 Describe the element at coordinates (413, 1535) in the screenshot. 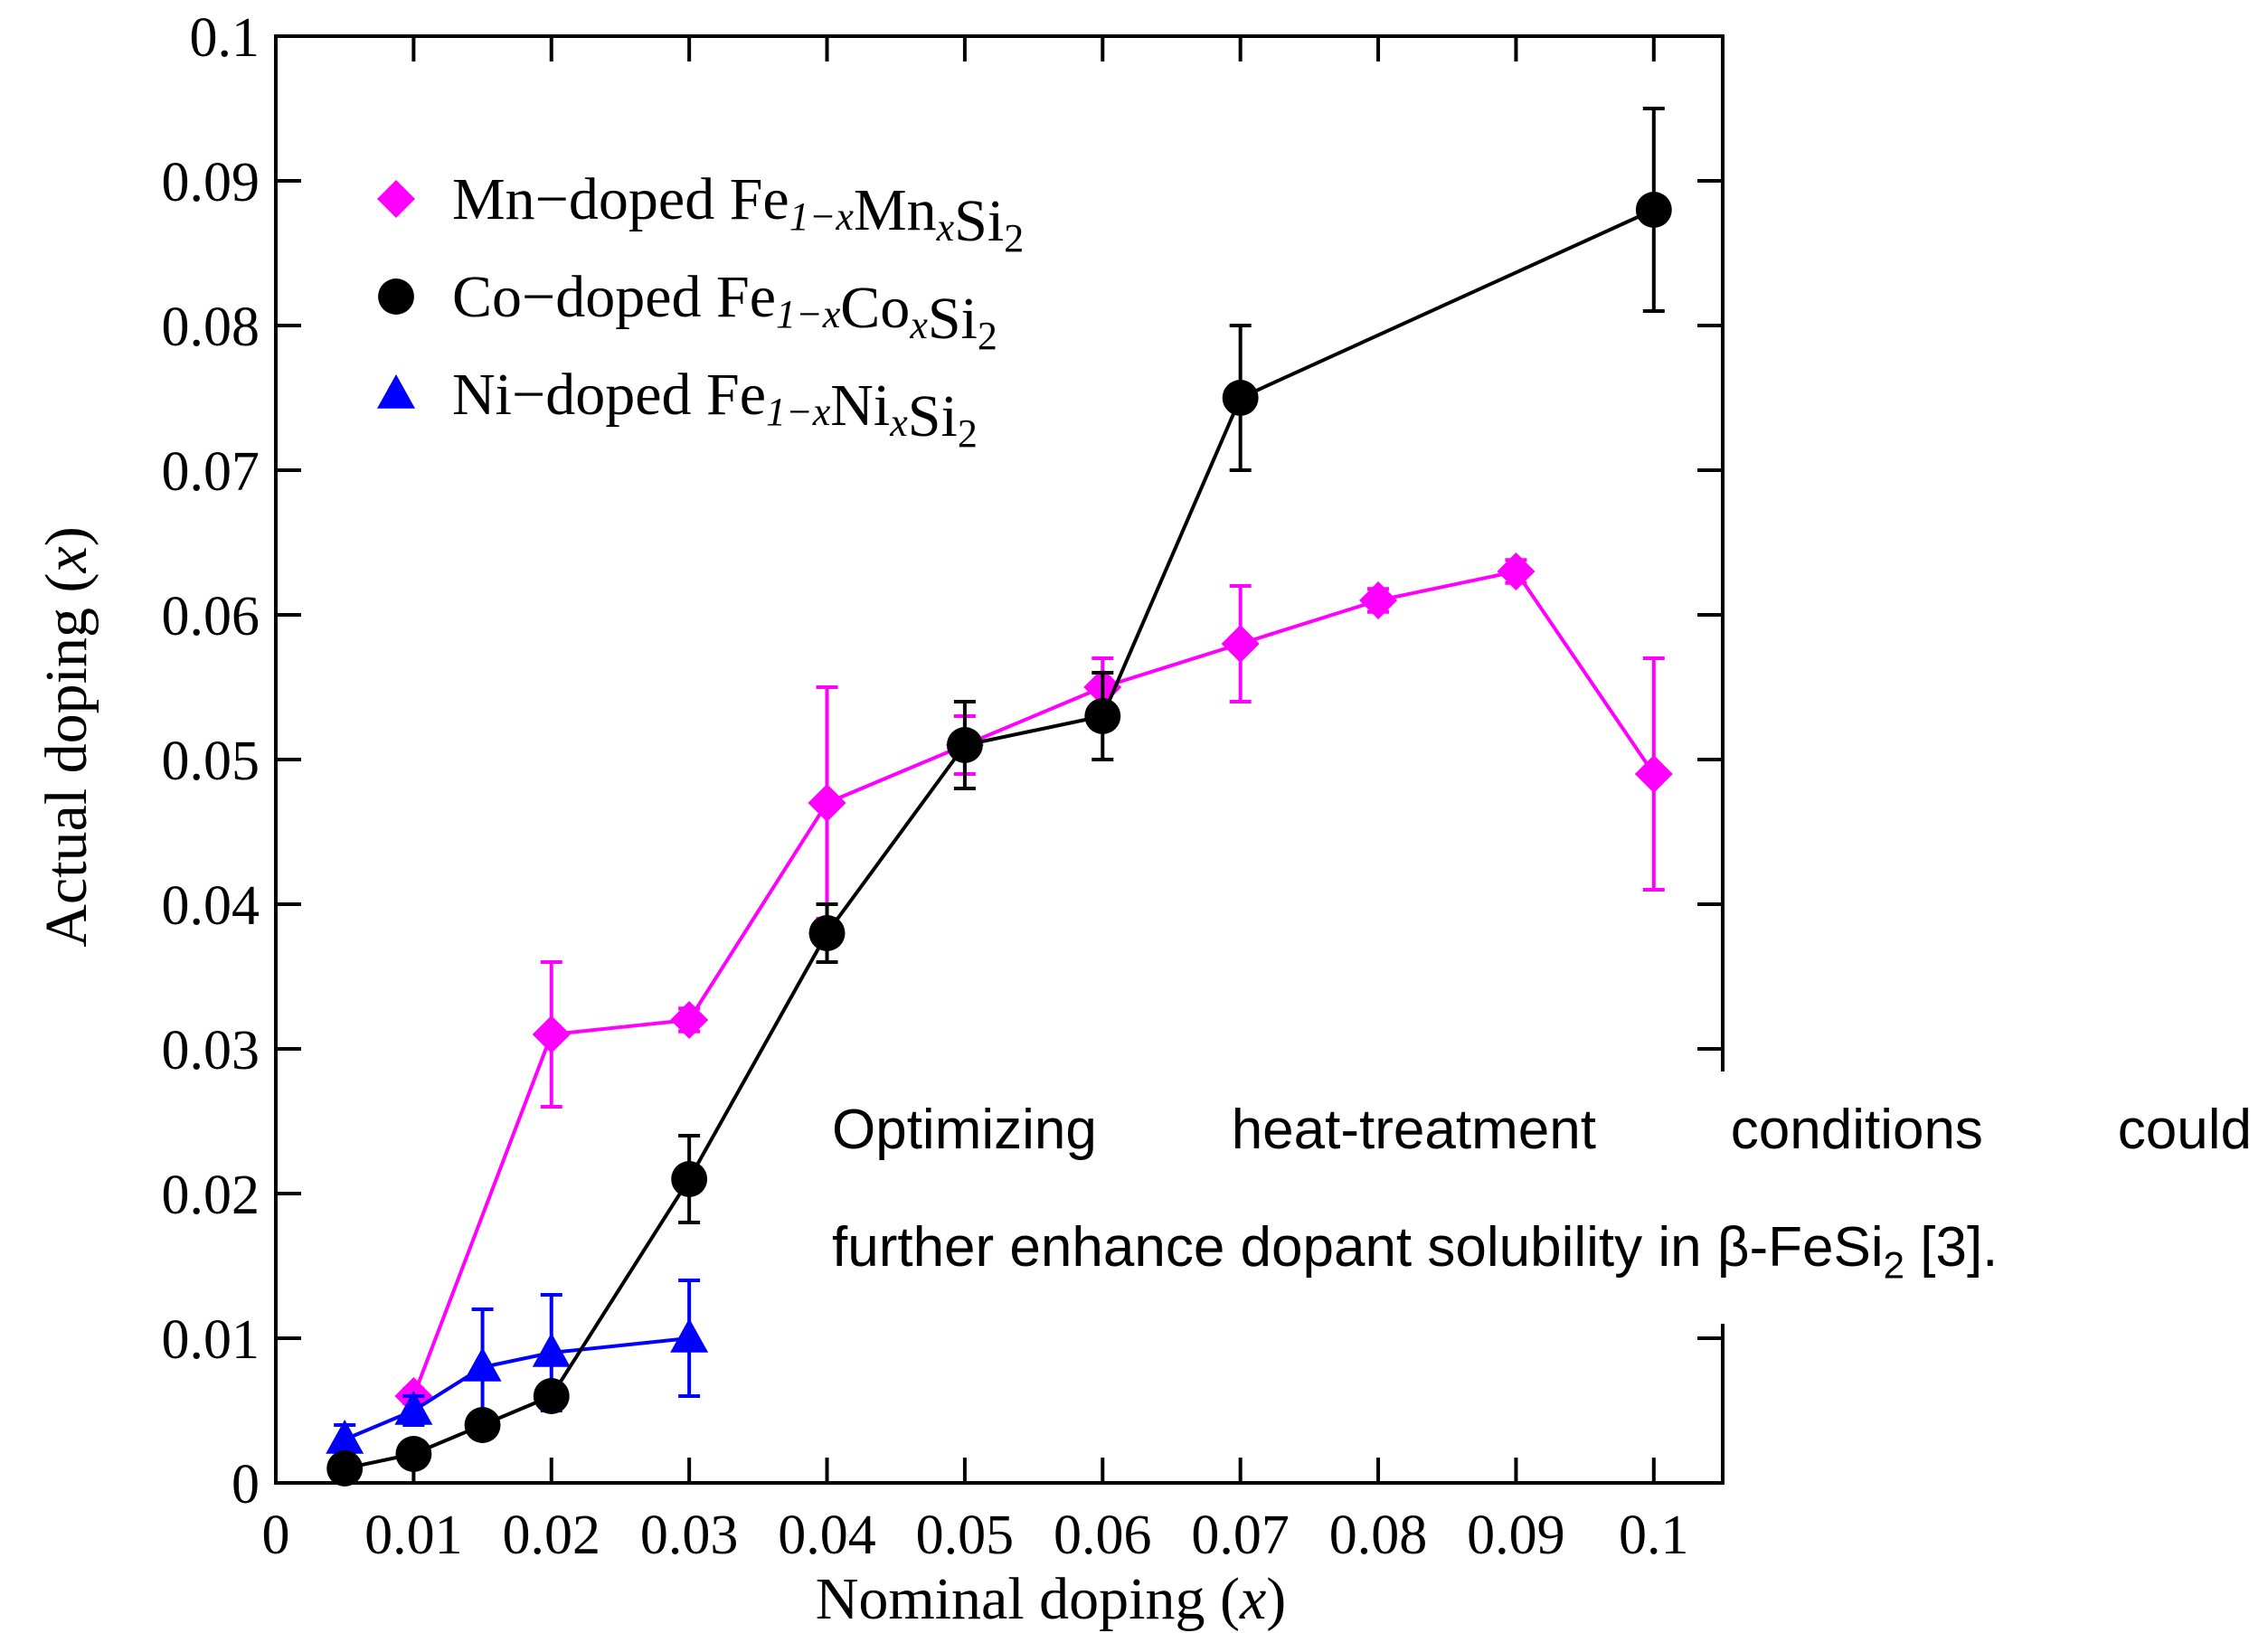

I see `x-tick-label: 0.01` at that location.